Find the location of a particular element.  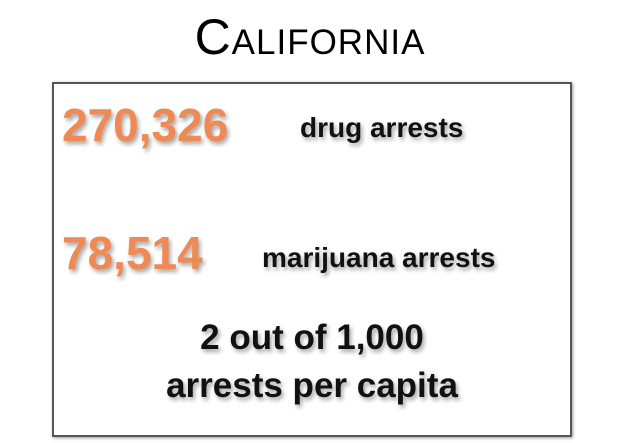

stat-label: marijuana arrests is located at coordinates (379, 257).